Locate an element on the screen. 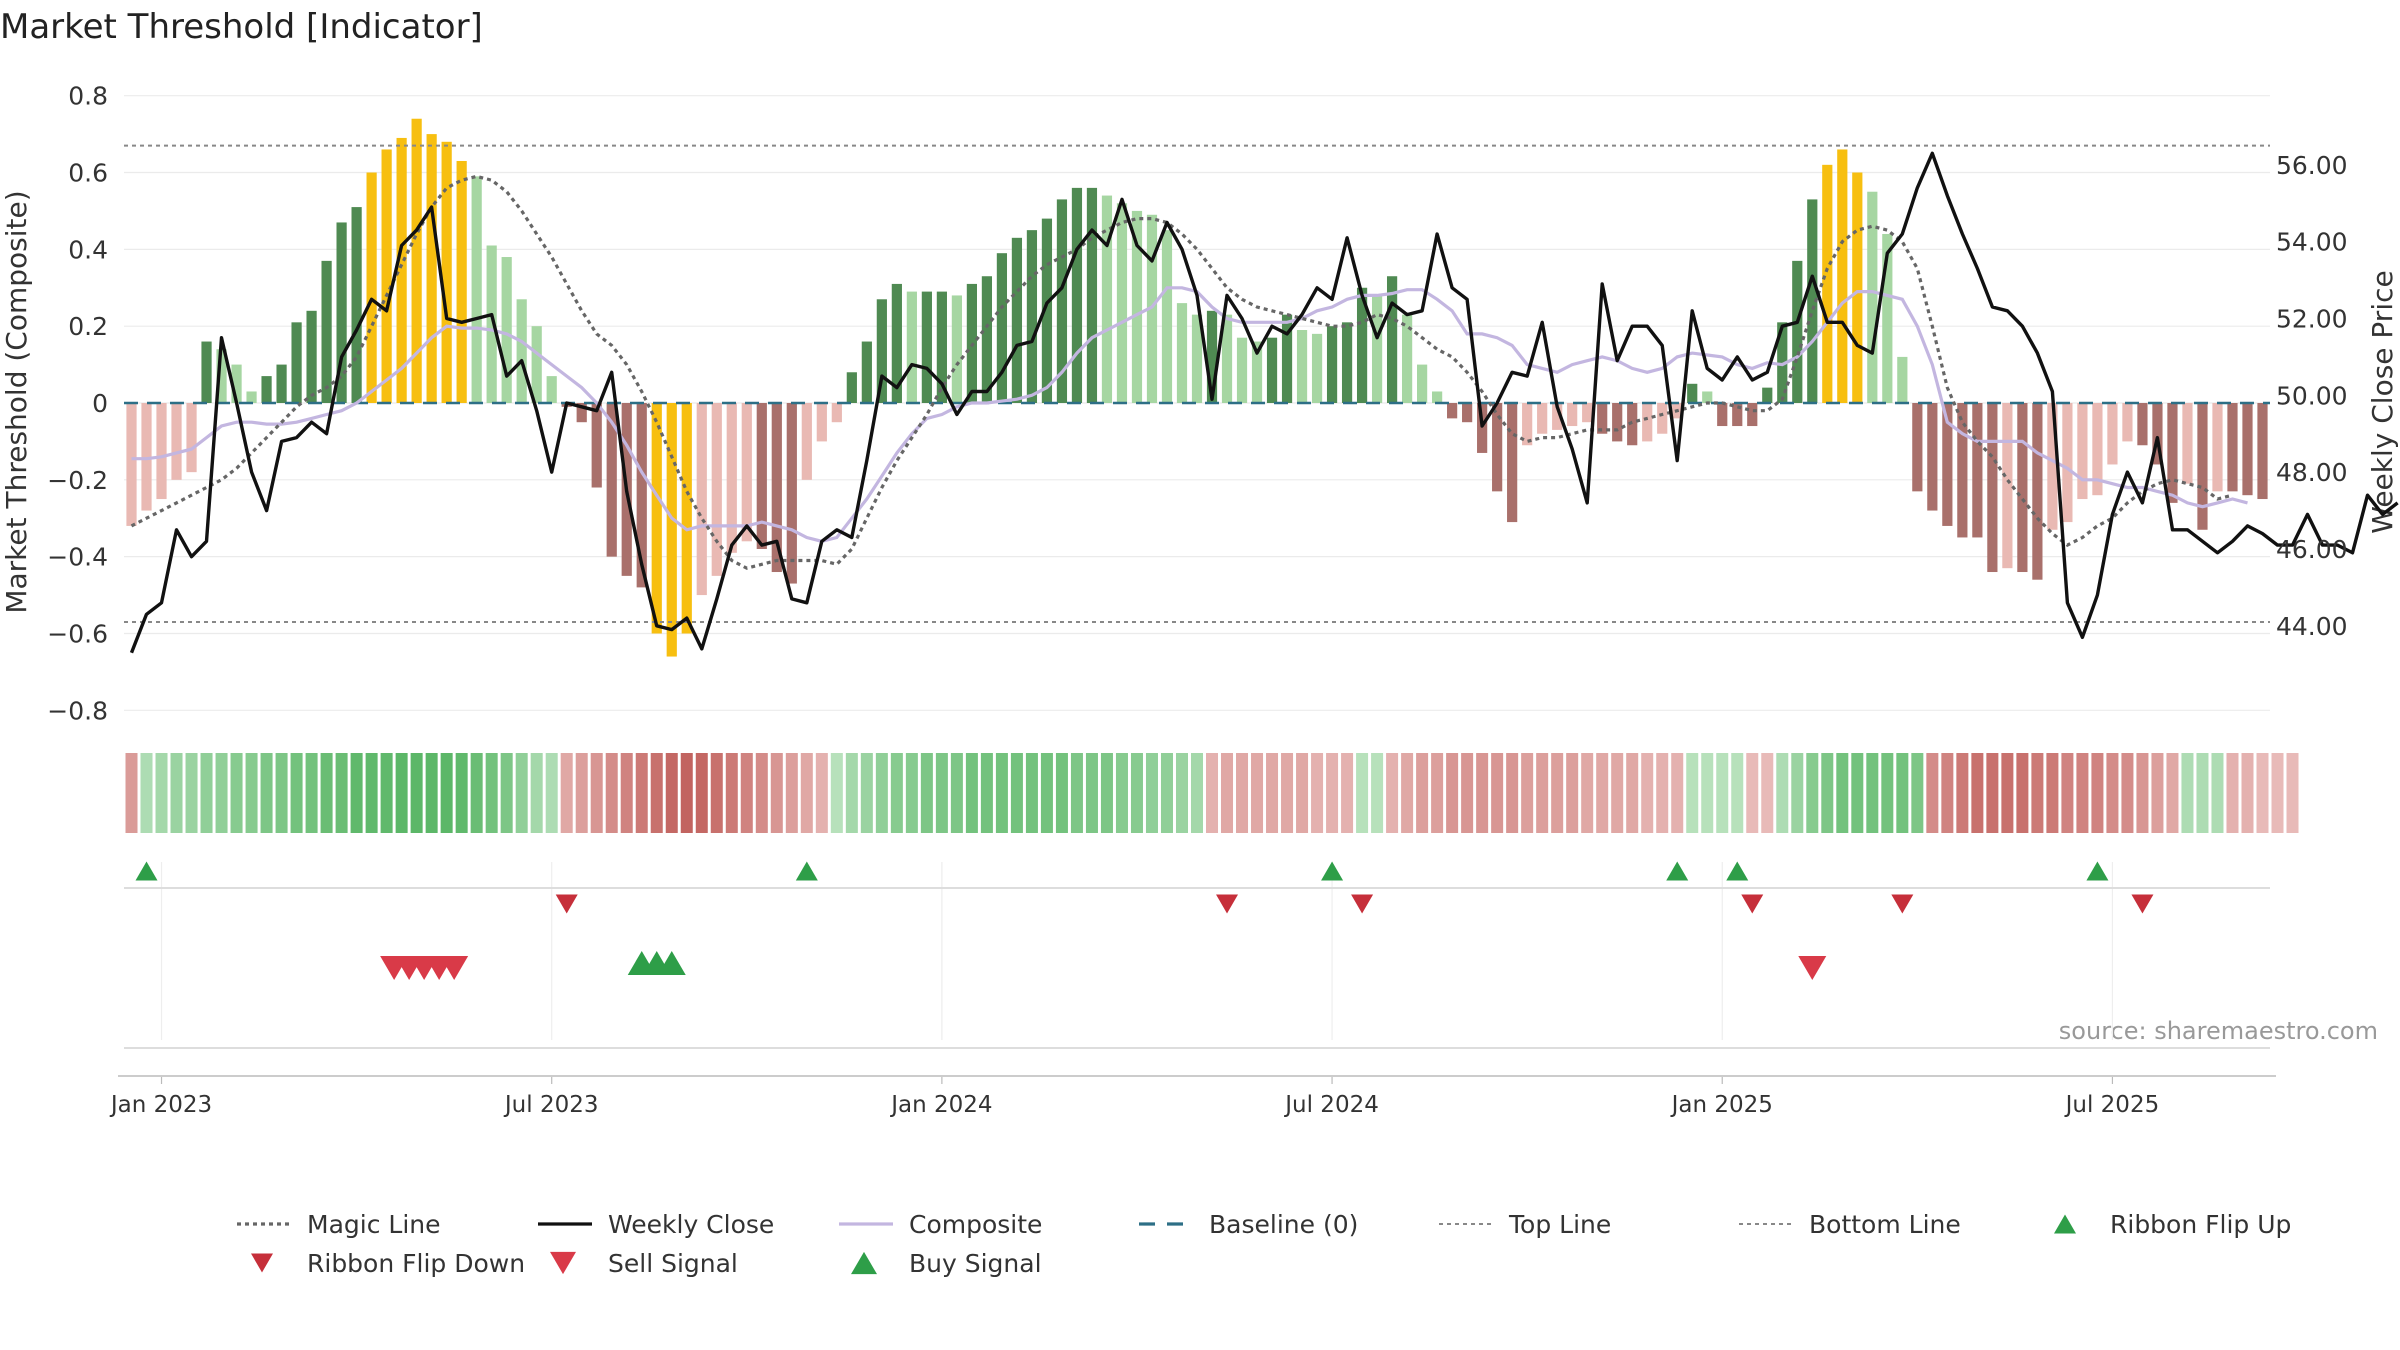 This screenshot has height=1350, width=2400. ribbon-strip is located at coordinates (1212, 793).